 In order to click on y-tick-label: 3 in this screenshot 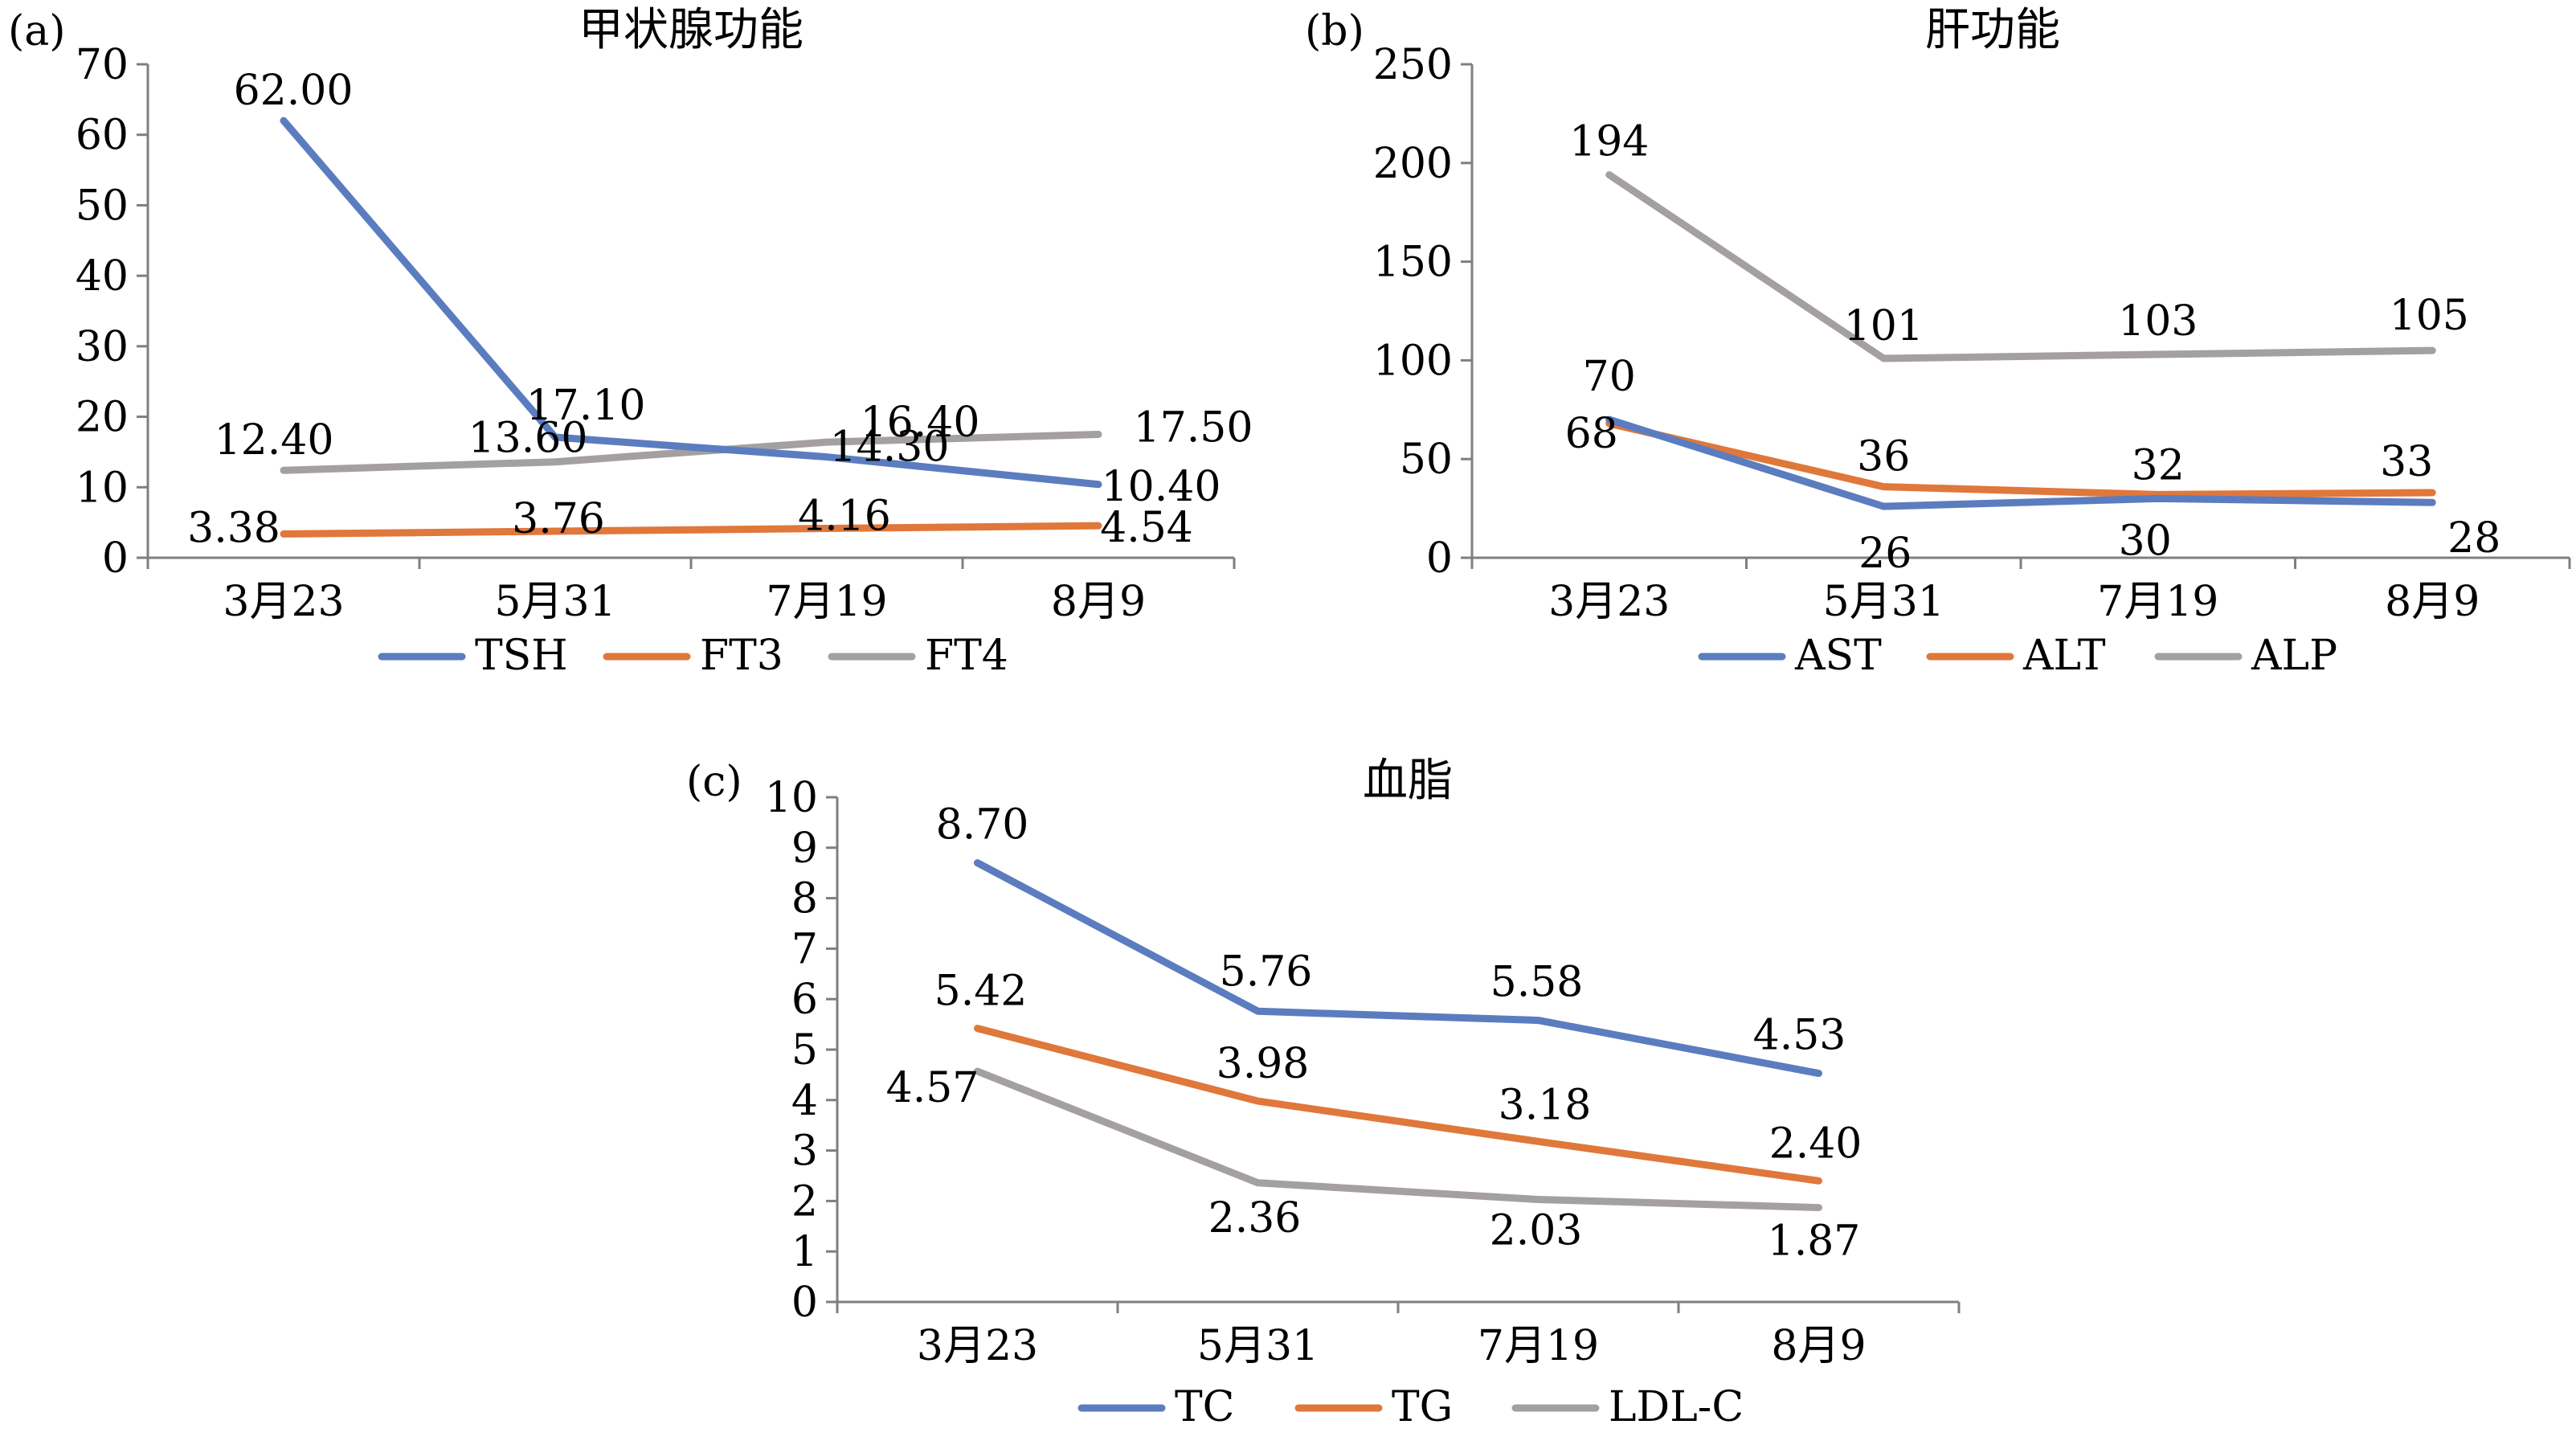, I will do `click(804, 1152)`.